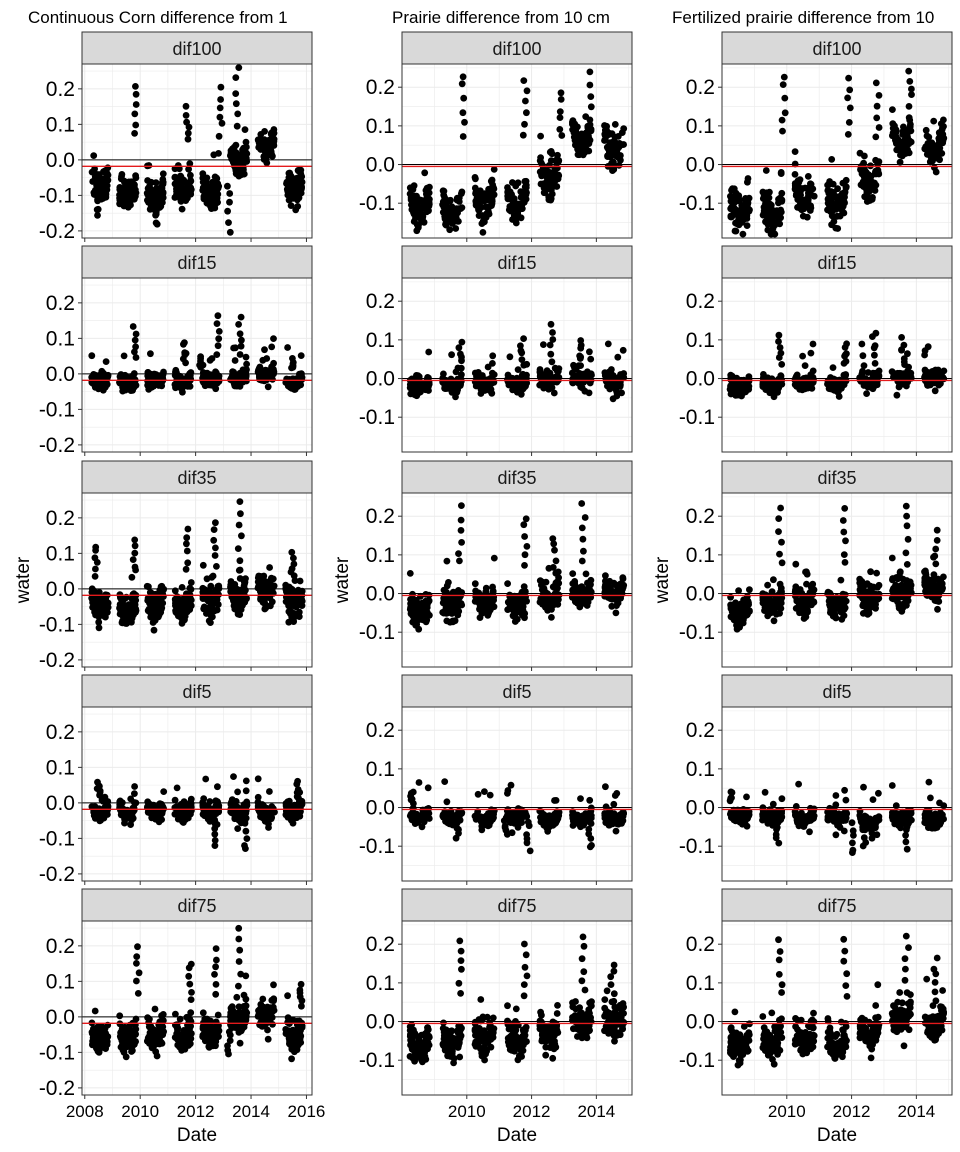 The height and width of the screenshot is (1152, 960). Describe the element at coordinates (57, 1088) in the screenshot. I see `y-tick-label: -0.2` at that location.